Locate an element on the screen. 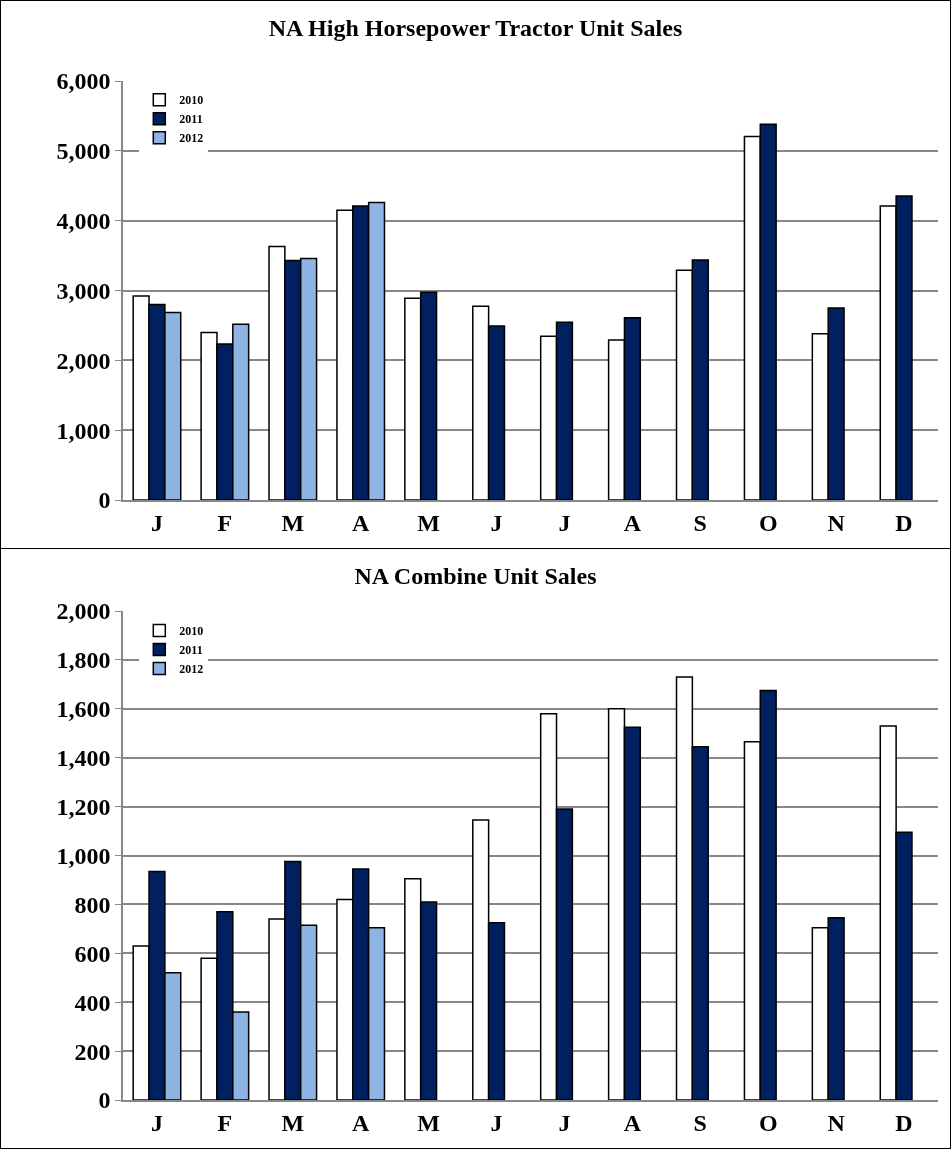 Image resolution: width=951 pixels, height=1149 pixels. y-tick-label: 3,000 is located at coordinates (83, 290).